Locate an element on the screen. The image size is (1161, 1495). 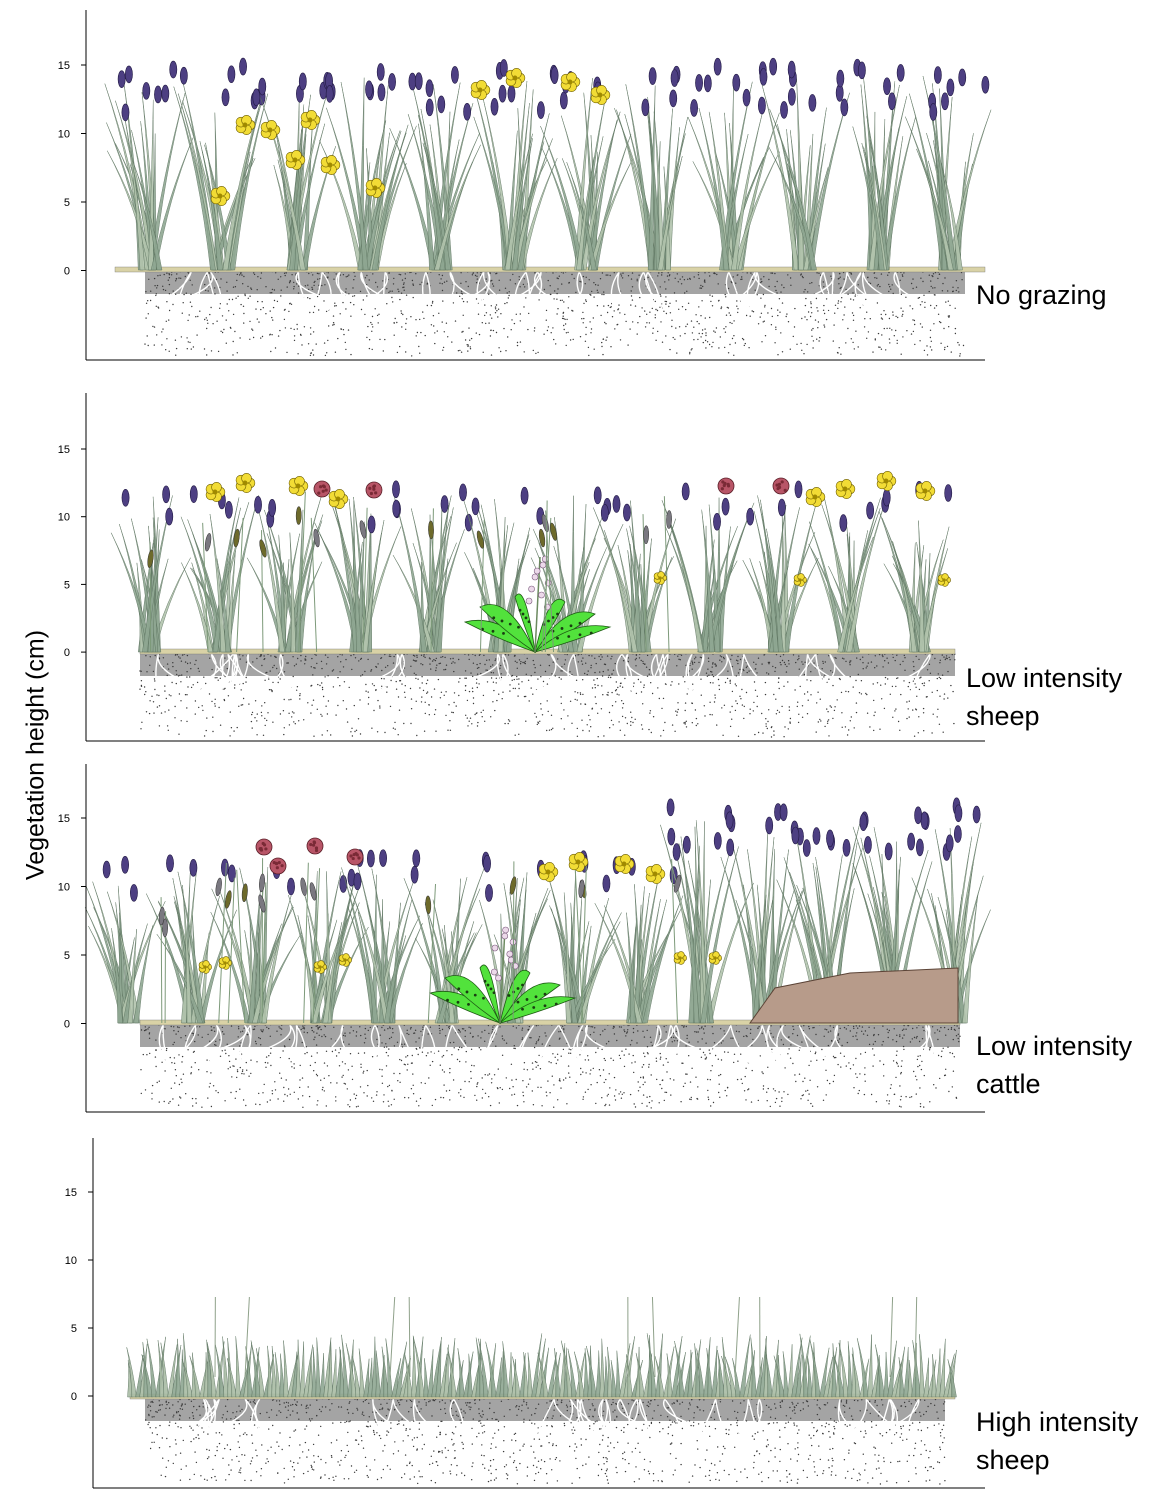
panel-label-line1: Low intensity is located at coordinates (1044, 678).